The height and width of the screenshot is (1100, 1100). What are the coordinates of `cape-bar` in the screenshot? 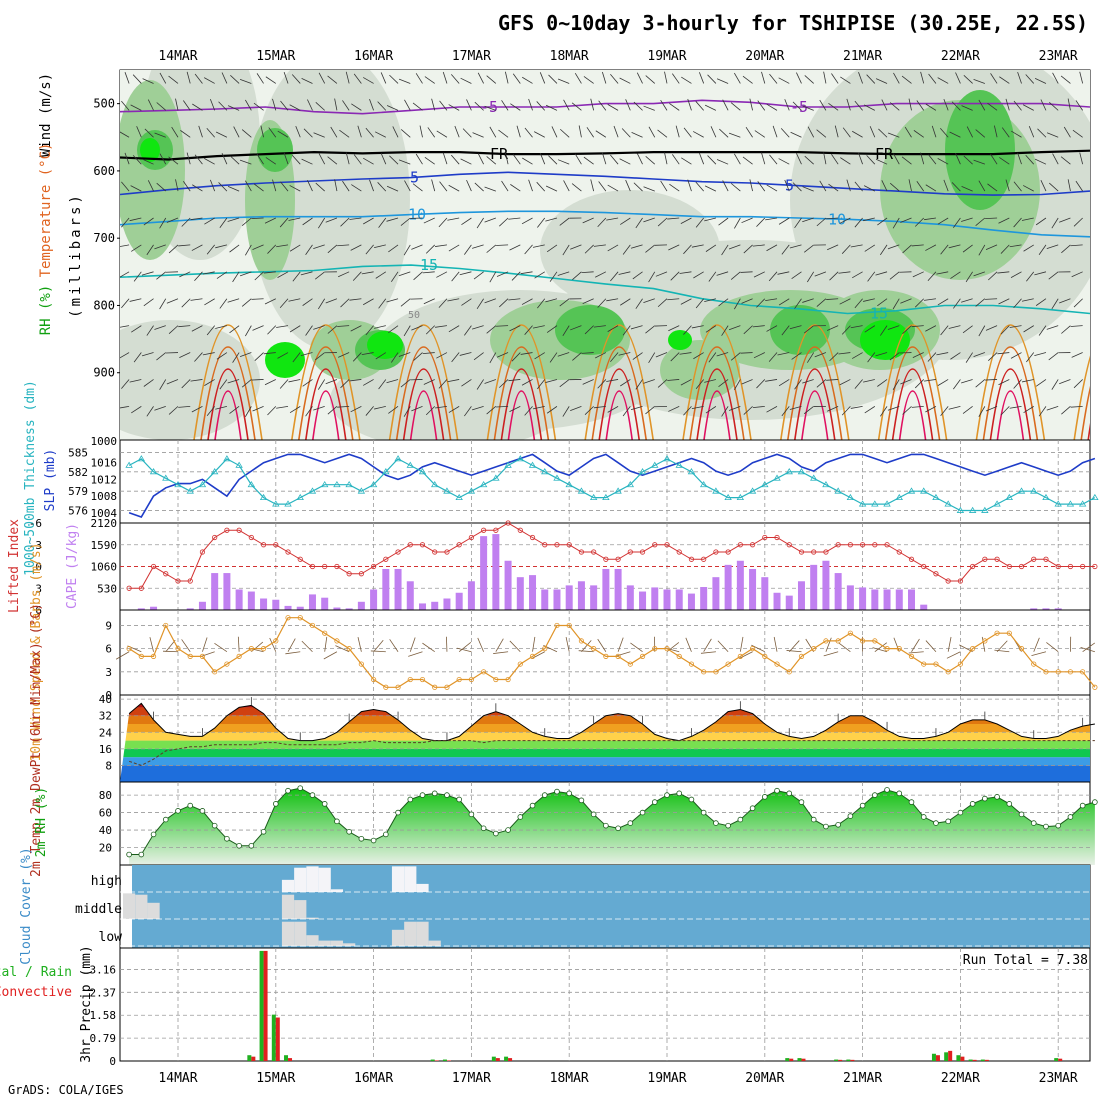 It's located at (569, 597).